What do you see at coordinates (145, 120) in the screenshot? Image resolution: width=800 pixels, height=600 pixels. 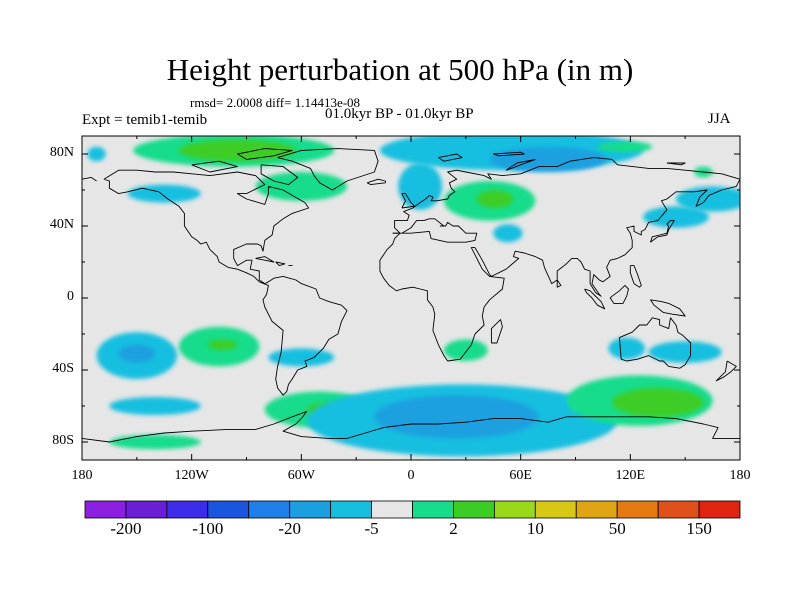 I see `experiment-label: Expt = temib1-temib` at bounding box center [145, 120].